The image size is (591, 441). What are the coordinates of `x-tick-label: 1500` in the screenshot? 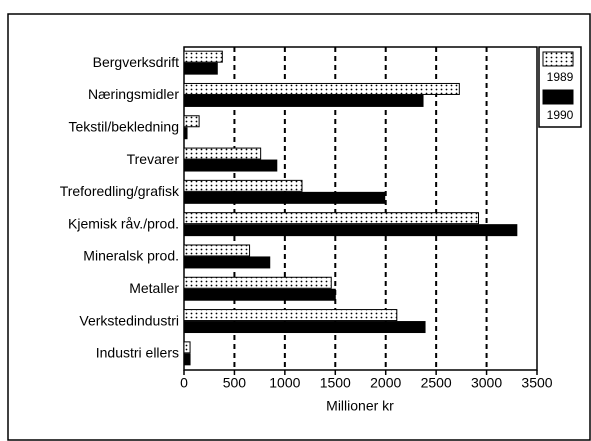 It's located at (335, 383).